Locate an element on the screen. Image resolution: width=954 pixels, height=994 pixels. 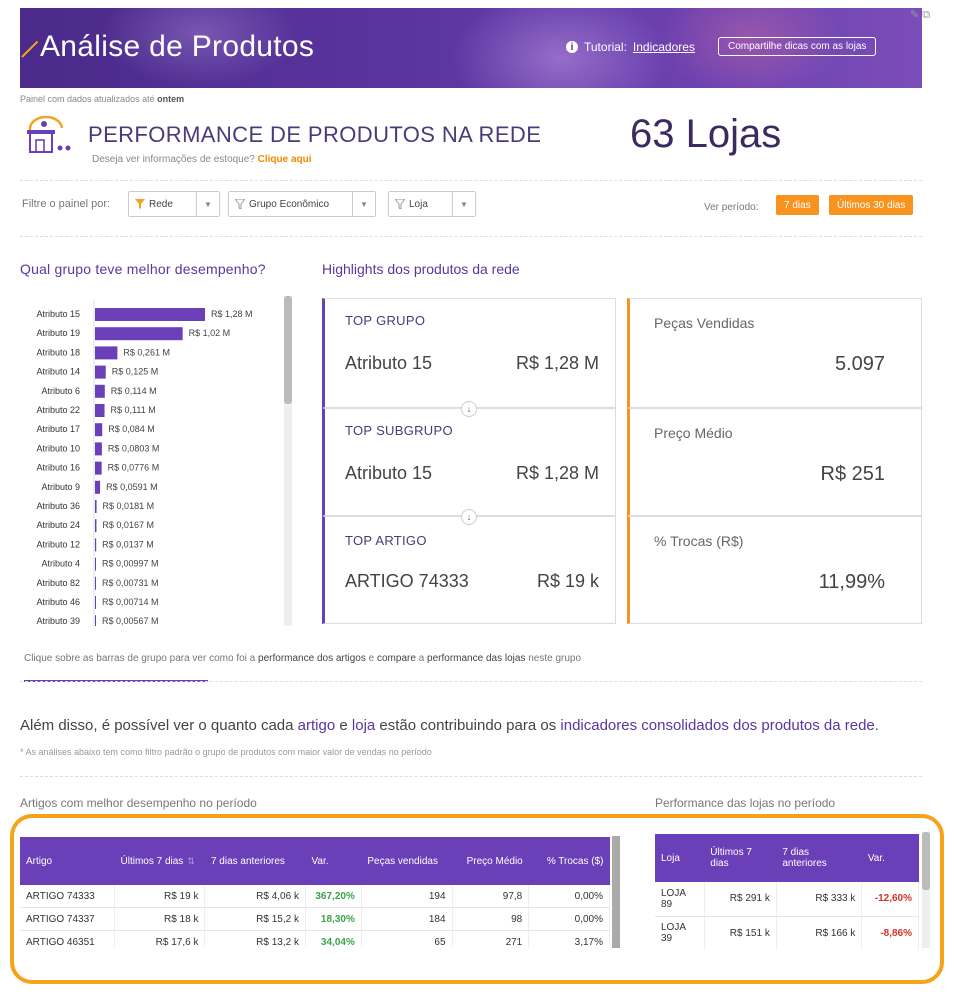
artigos-table-title: Artigos com melhor desempenho no período is located at coordinates (138, 803).